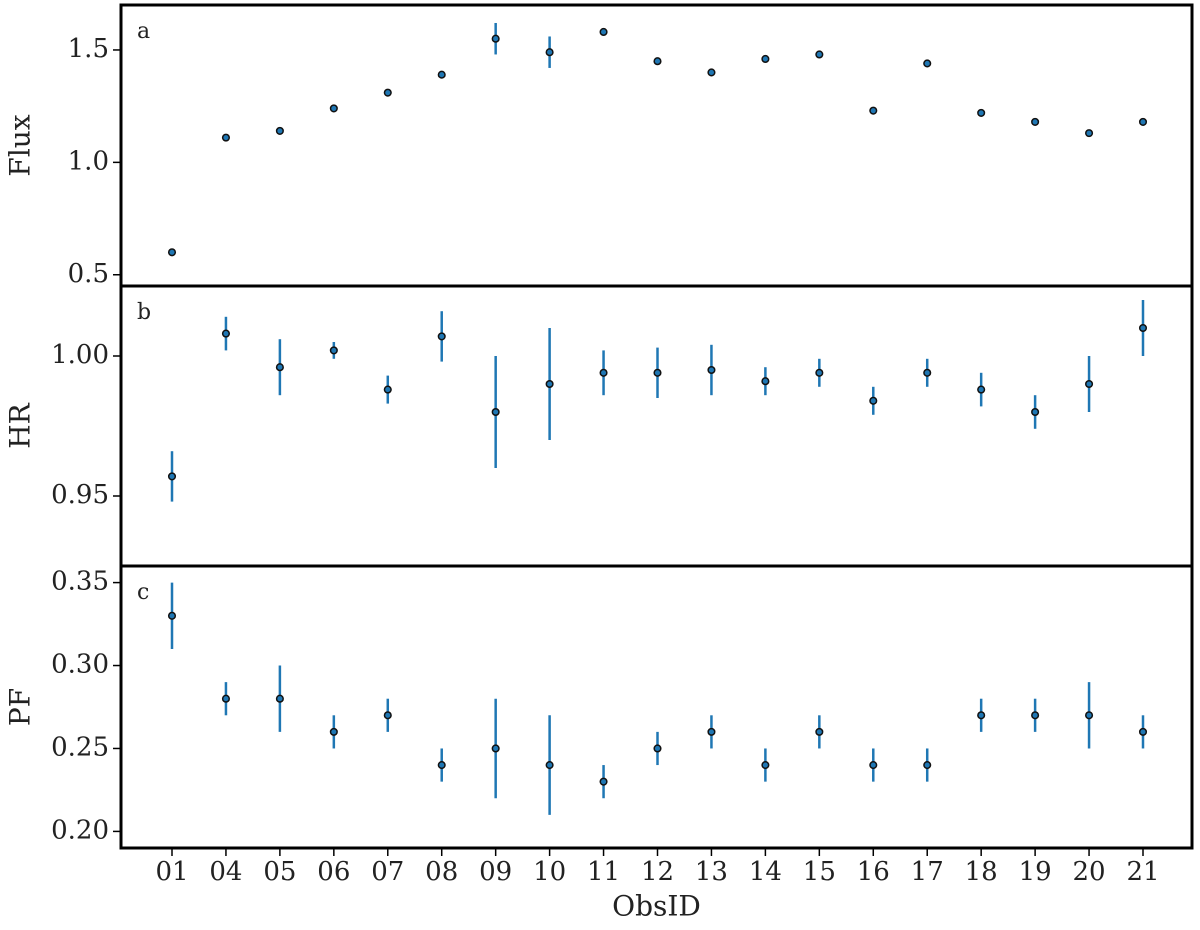 The width and height of the screenshot is (1200, 930). I want to click on x-tick-label: 04, so click(225, 872).